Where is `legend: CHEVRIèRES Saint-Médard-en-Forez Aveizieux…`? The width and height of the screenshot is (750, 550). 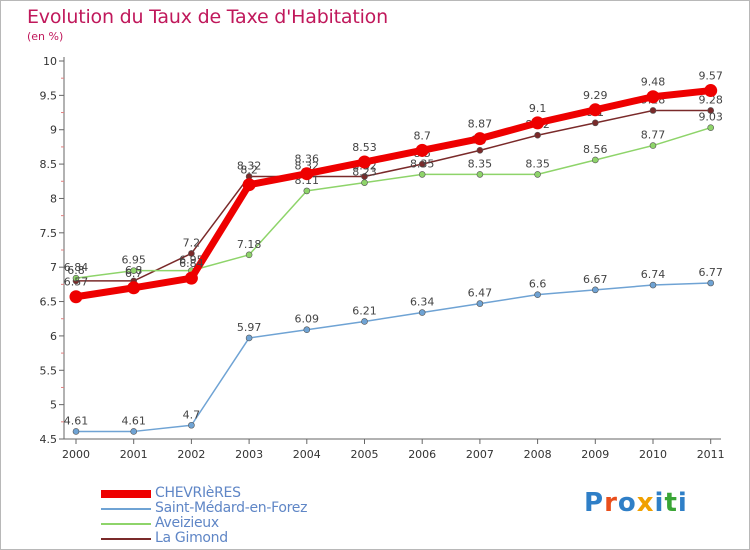 legend: CHEVRIèRES Saint-Médard-en-Forez Aveizieux… is located at coordinates (251, 515).